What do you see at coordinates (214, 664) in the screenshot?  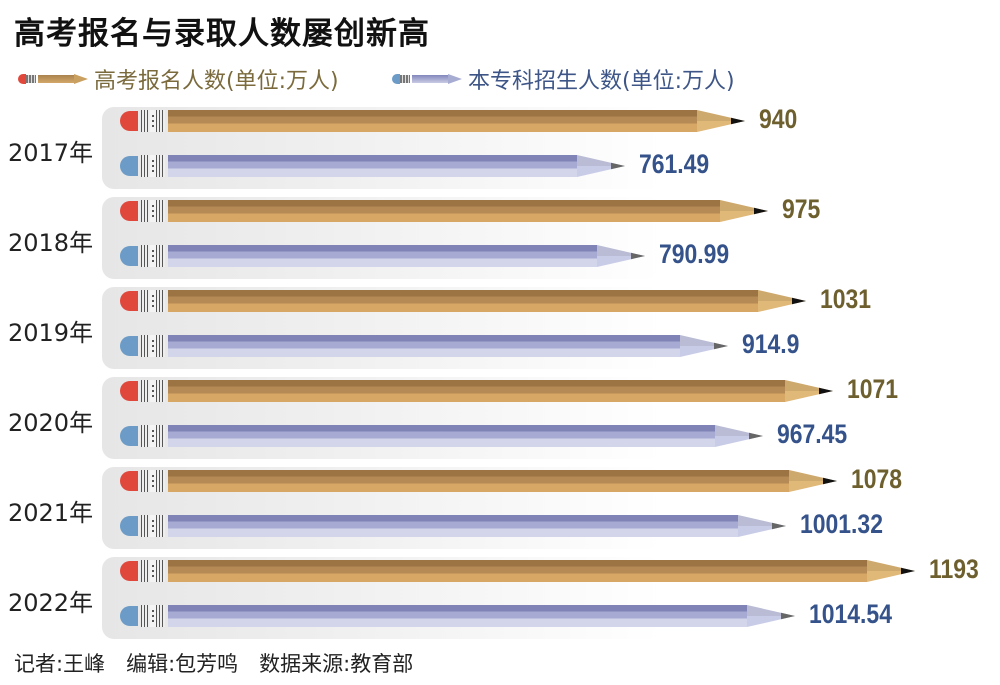 I see `footer-credits: 记者:王峰 编辑:包芳鸣 数据来源:教育部` at bounding box center [214, 664].